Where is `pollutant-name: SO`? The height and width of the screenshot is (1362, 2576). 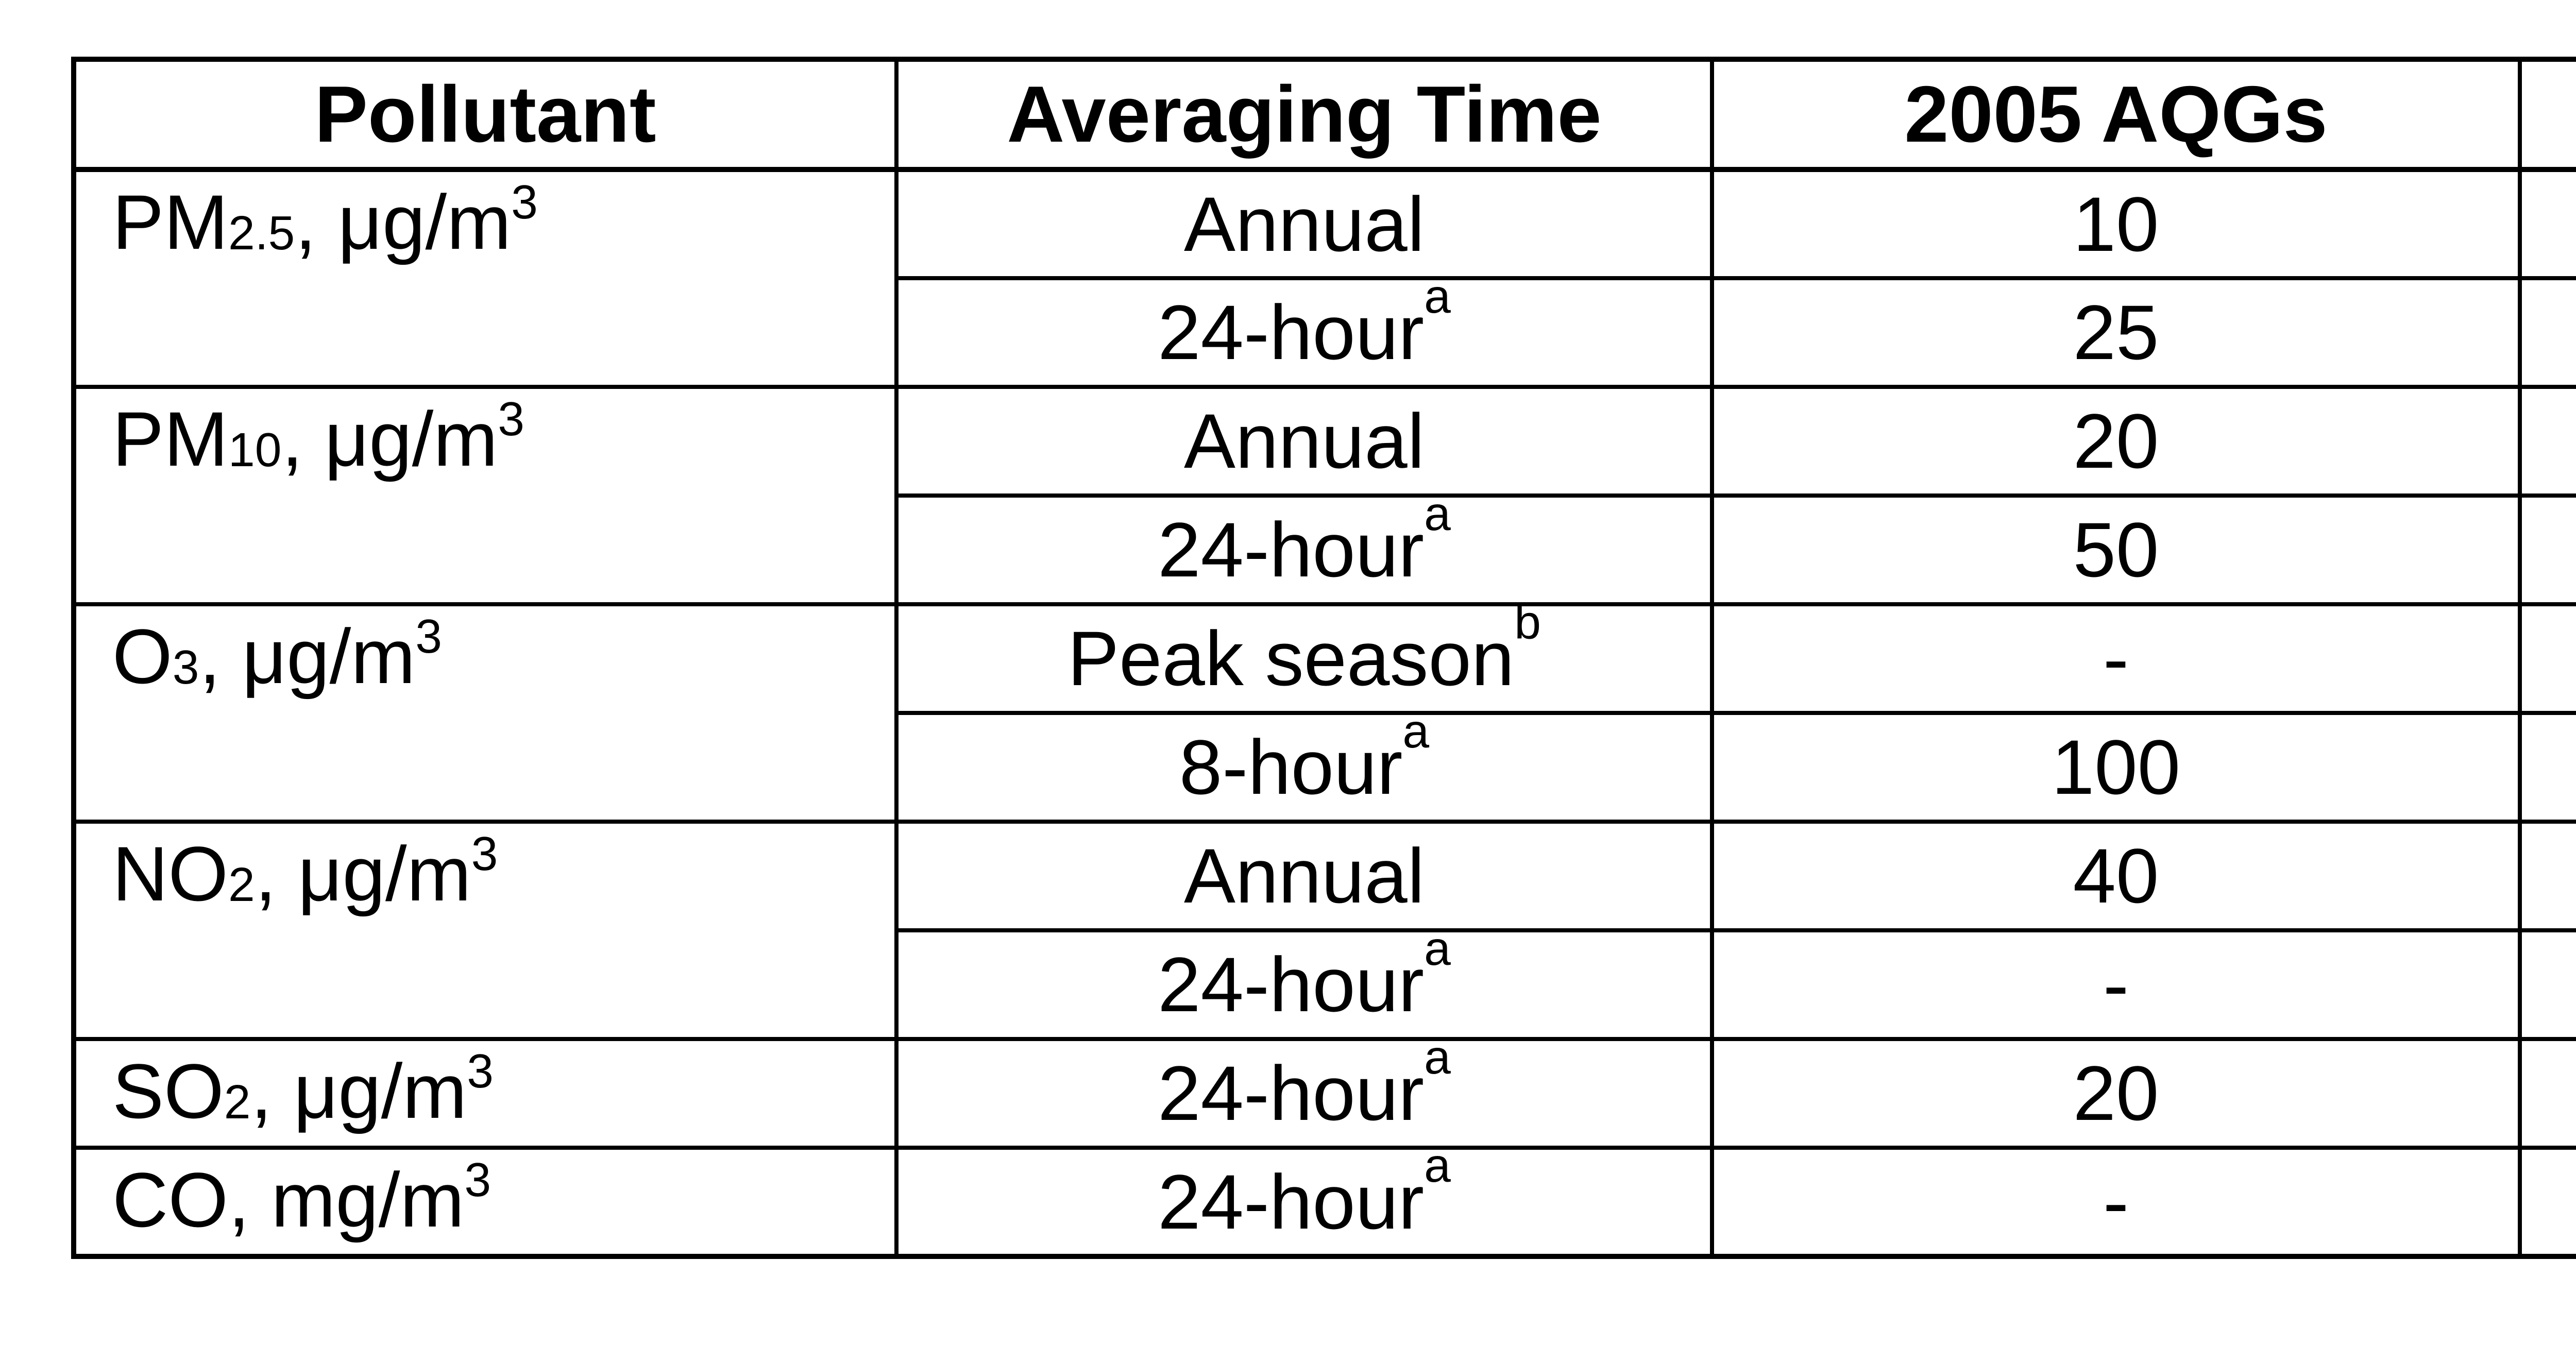 pollutant-name: SO is located at coordinates (168, 1091).